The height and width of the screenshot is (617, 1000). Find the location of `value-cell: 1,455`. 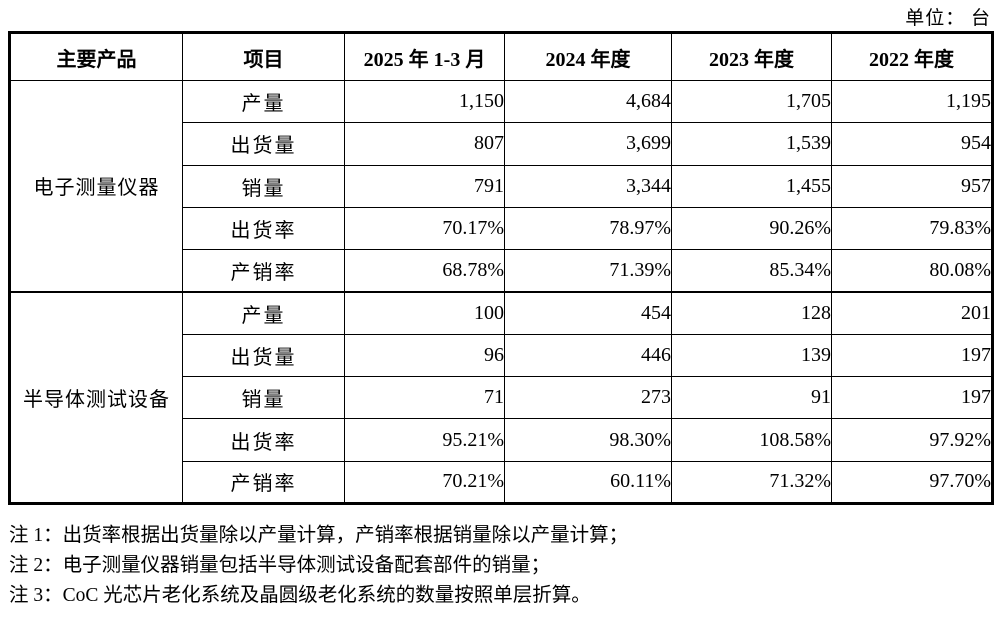

value-cell: 1,455 is located at coordinates (751, 186).